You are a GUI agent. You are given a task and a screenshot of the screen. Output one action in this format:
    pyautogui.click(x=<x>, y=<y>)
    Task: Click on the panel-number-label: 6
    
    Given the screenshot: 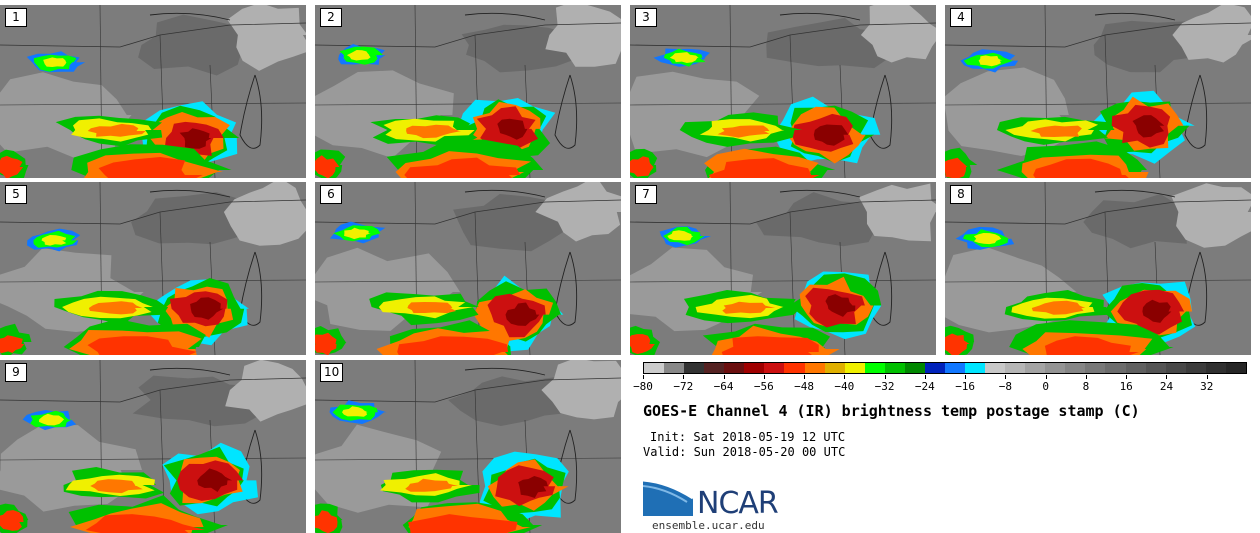 What is the action you would take?
    pyautogui.click(x=331, y=194)
    